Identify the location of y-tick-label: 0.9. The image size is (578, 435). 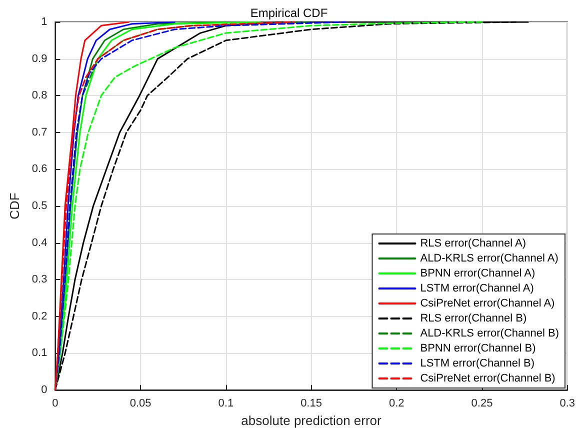
(40, 58).